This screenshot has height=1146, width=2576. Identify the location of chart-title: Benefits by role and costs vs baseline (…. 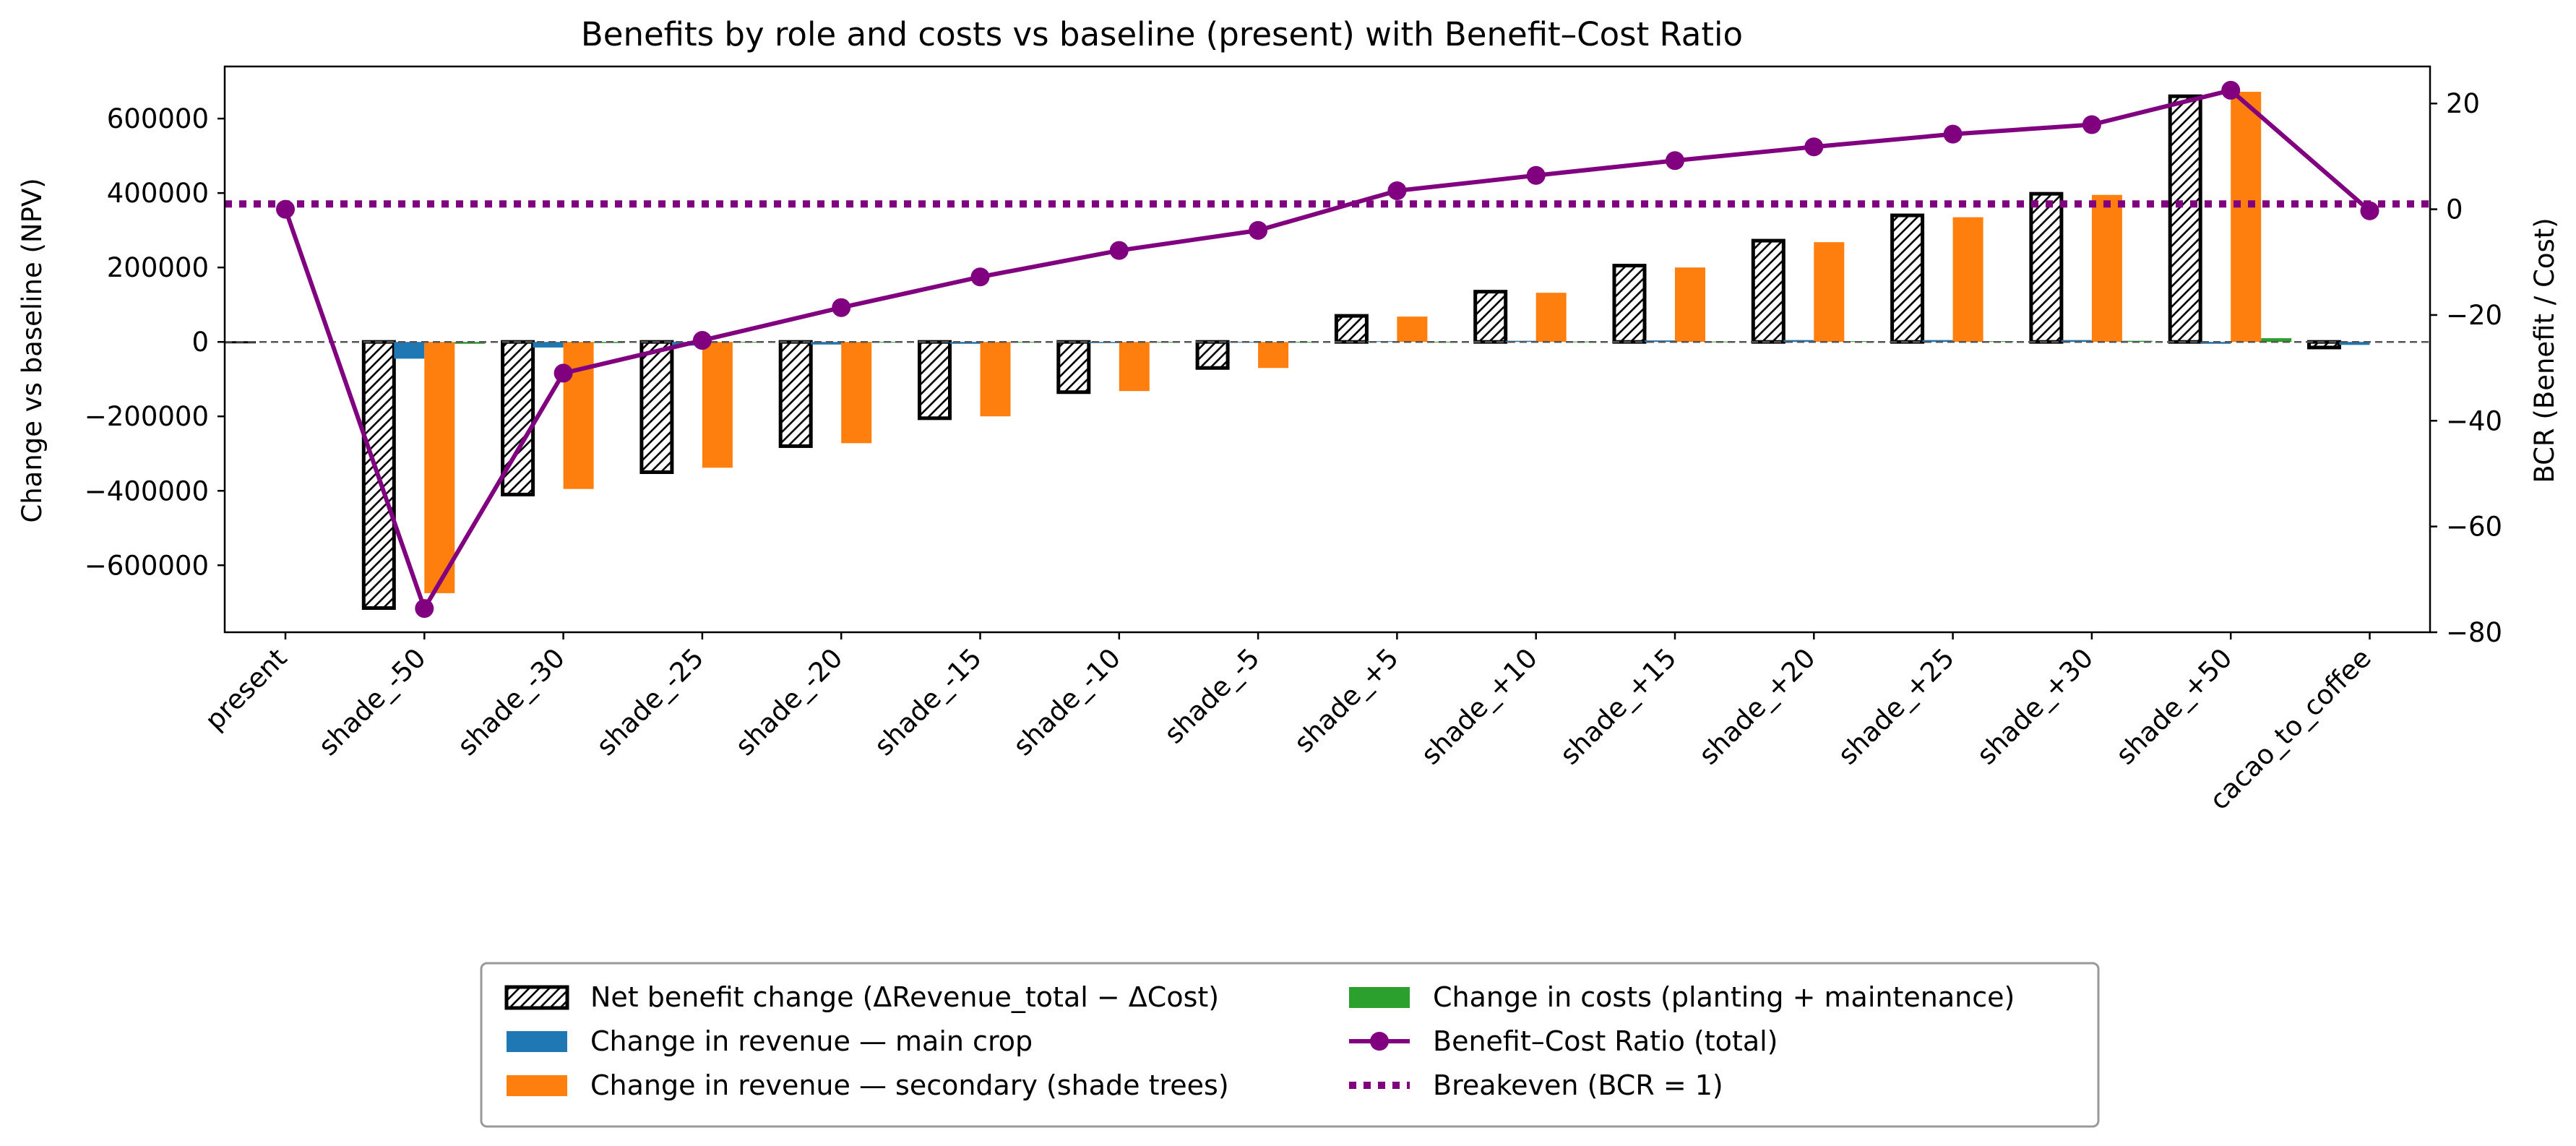
(1162, 34).